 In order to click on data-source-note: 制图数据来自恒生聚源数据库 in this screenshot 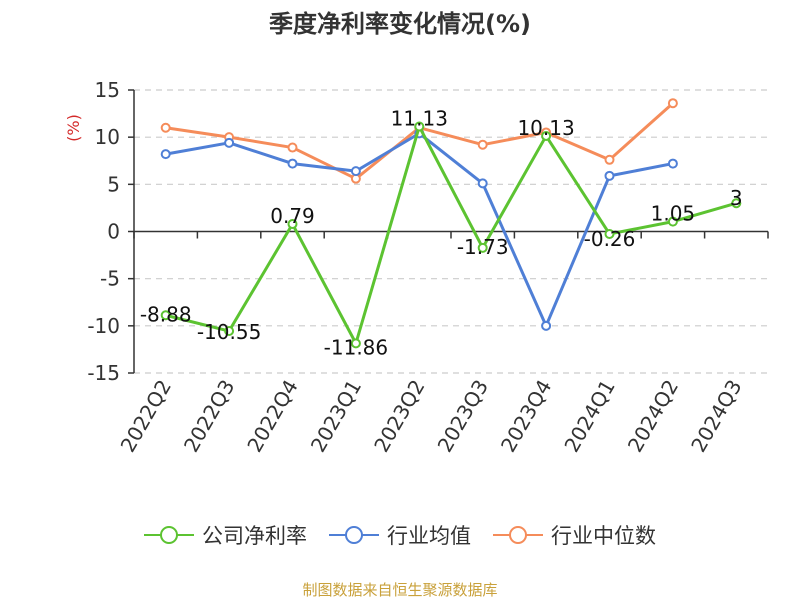, I will do `click(400, 590)`.